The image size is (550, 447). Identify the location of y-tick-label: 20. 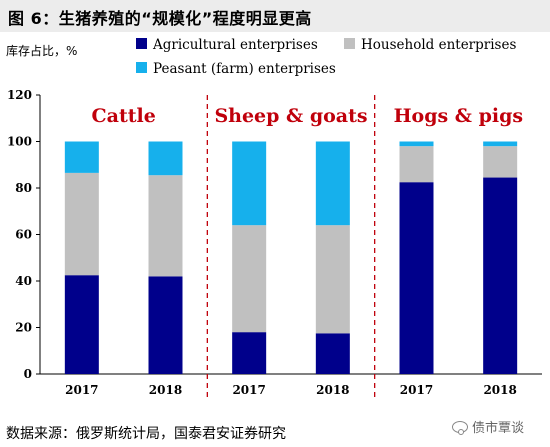
(23, 328).